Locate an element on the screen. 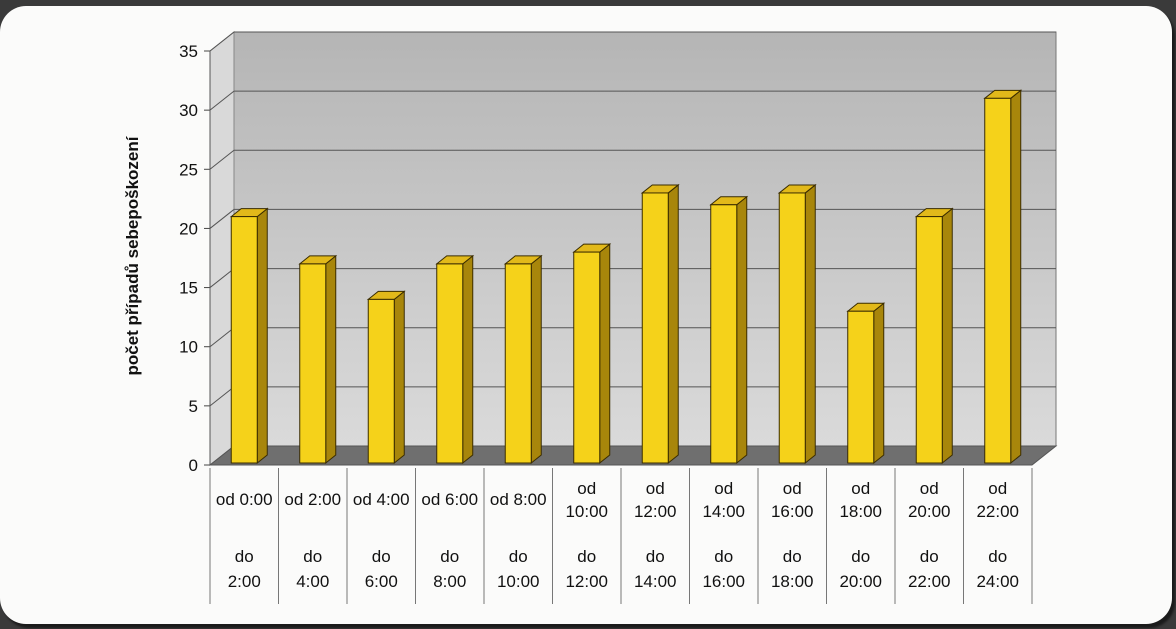  floor is located at coordinates (633, 455).